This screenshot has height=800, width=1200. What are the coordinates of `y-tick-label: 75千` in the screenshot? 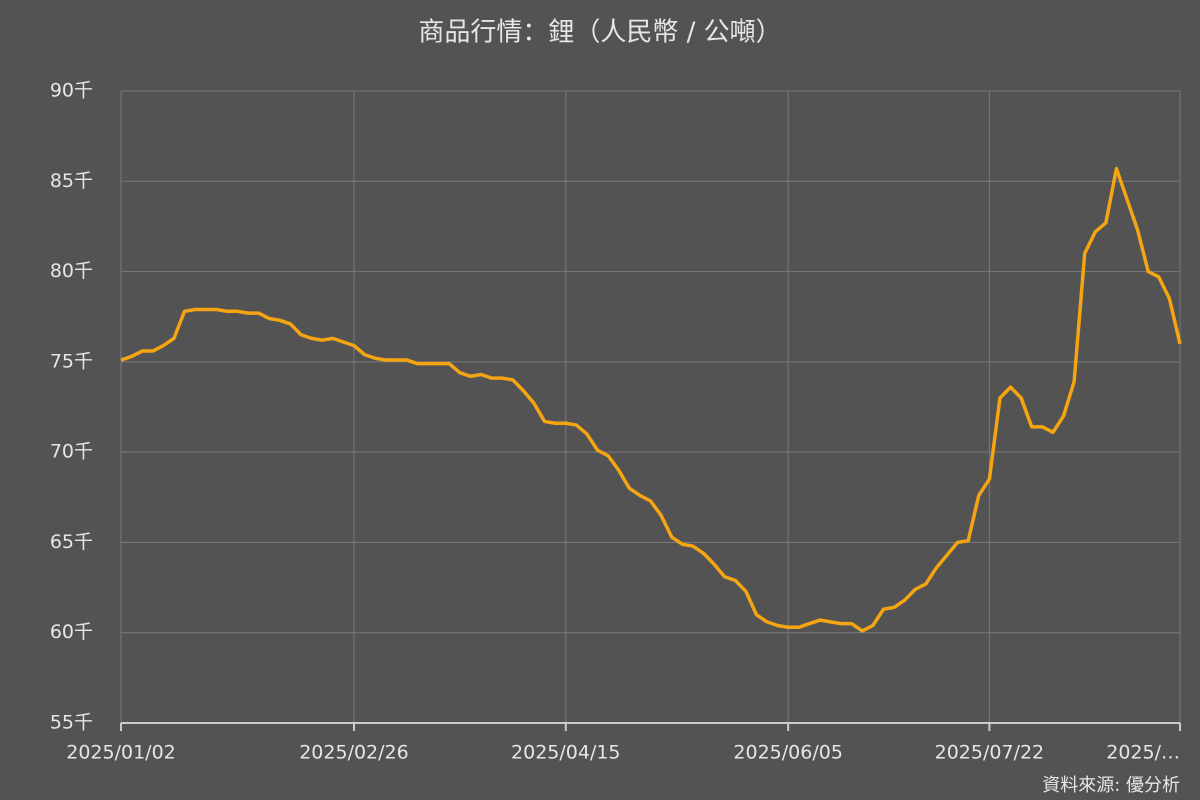 It's located at (71, 361).